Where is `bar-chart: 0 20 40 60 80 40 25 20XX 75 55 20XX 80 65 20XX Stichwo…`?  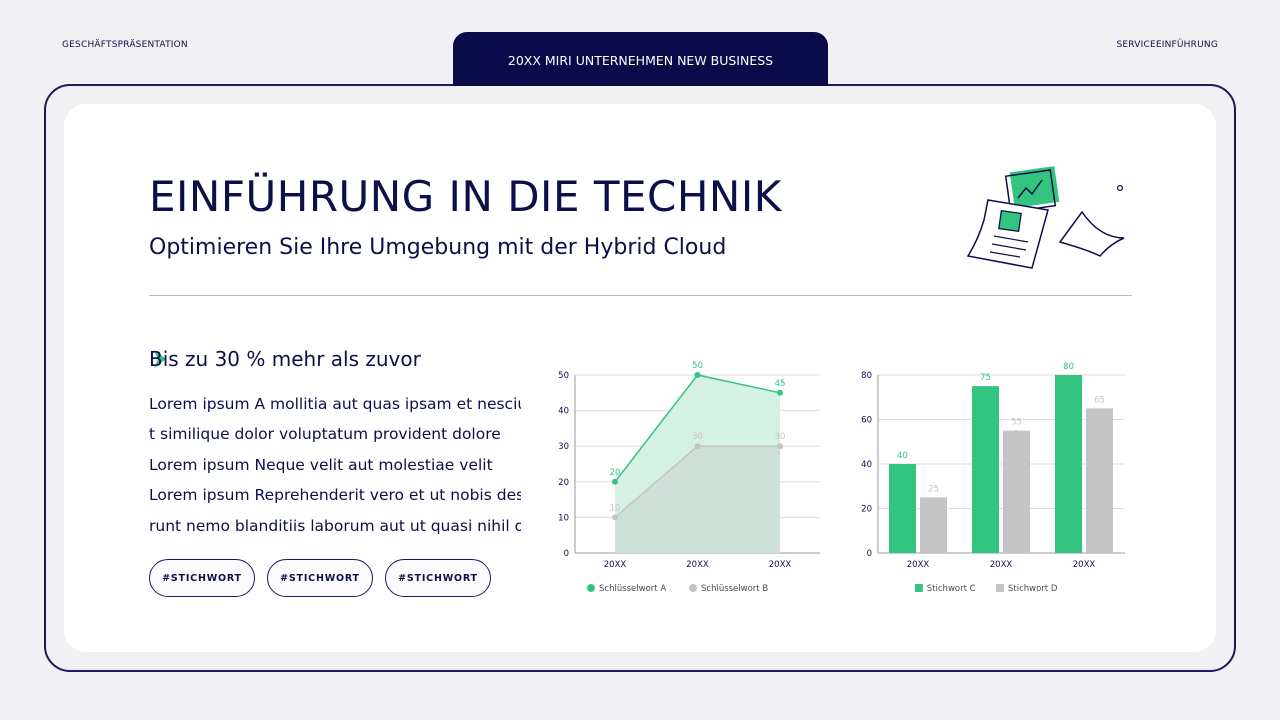 bar-chart: 0 20 40 60 80 40 25 20XX 75 55 20XX 80 65 20XX Stichwo… is located at coordinates (993, 478).